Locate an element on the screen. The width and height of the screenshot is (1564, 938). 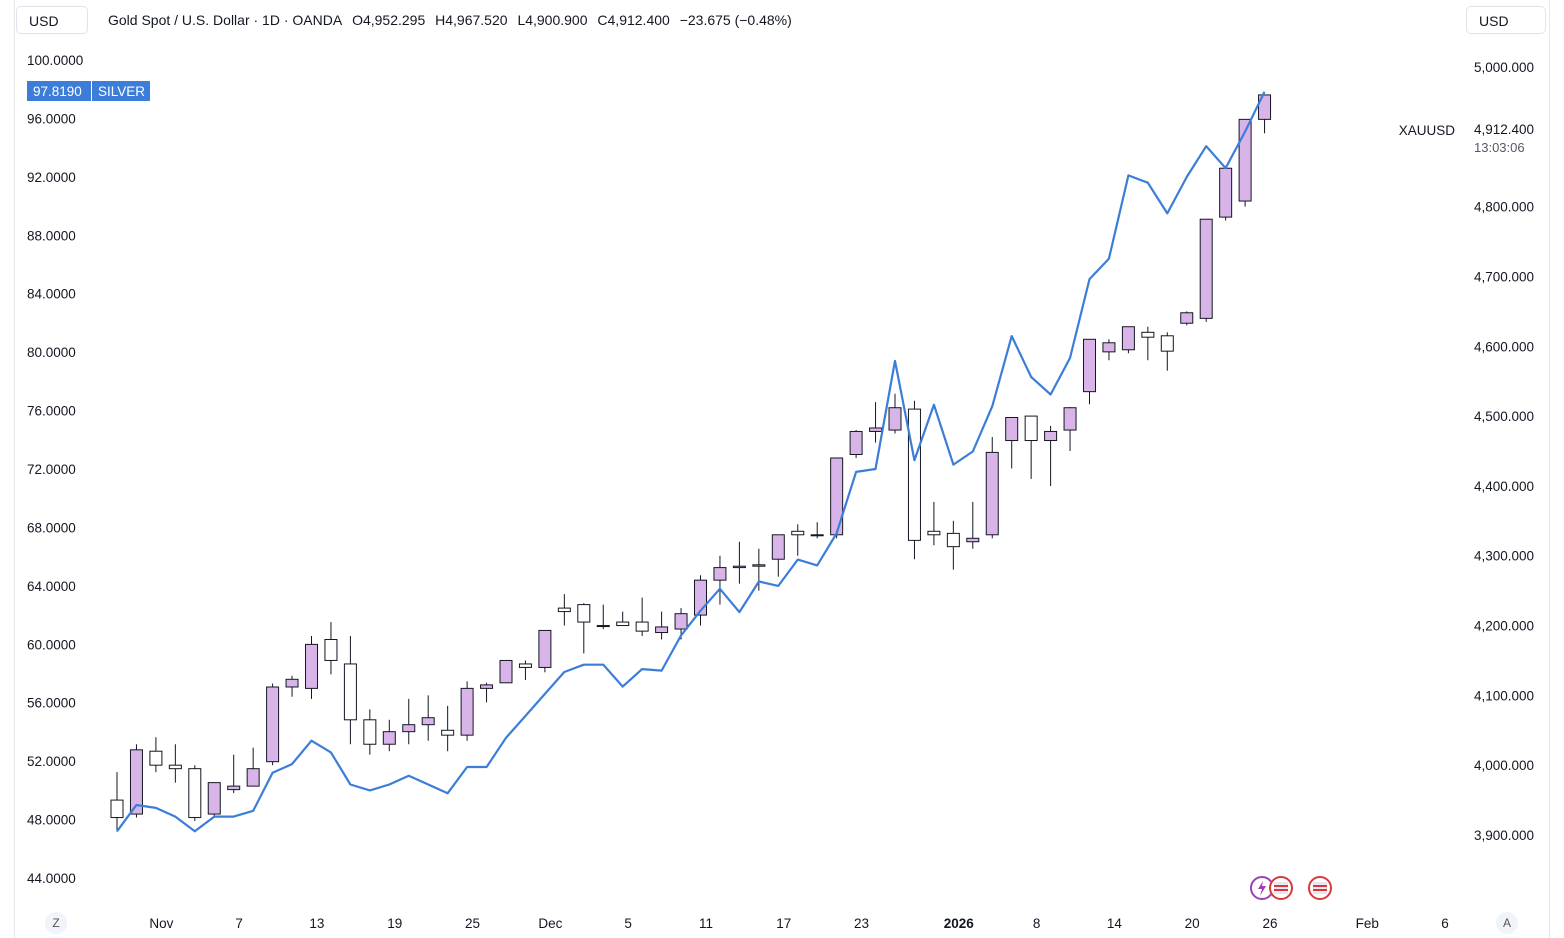
auto-scale-left-button: Z is located at coordinates (56, 923).